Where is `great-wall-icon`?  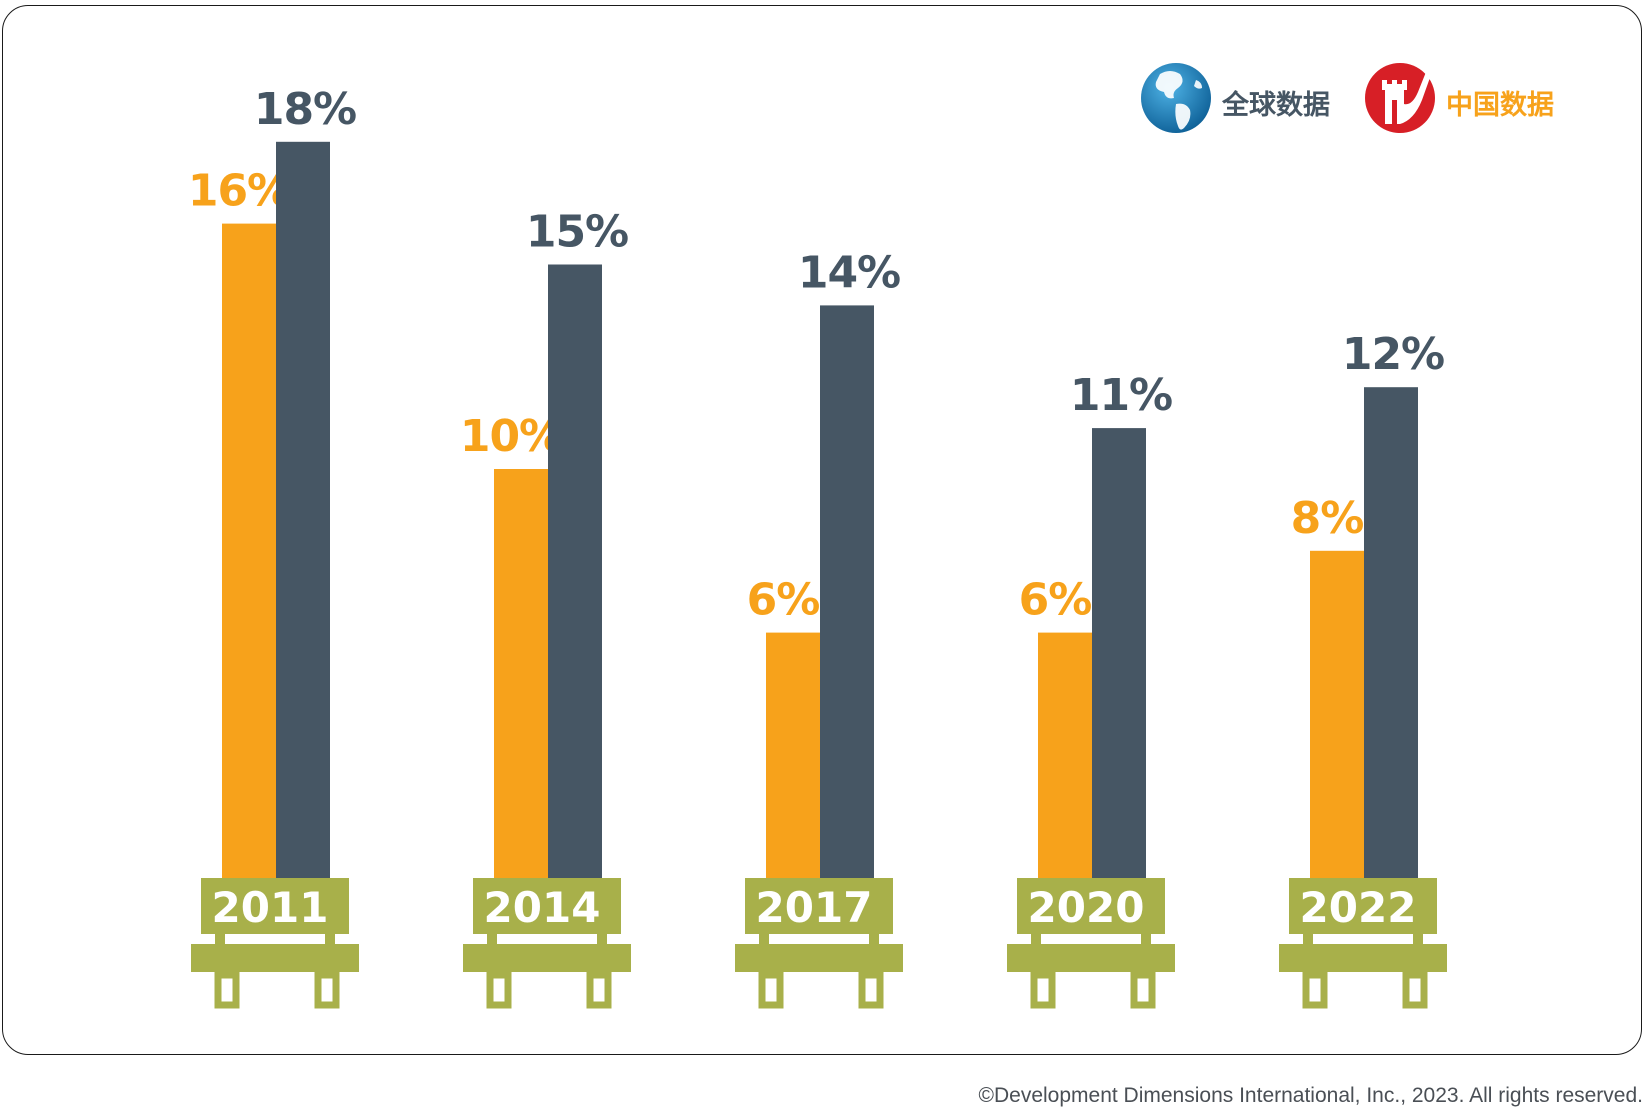 great-wall-icon is located at coordinates (1400, 98).